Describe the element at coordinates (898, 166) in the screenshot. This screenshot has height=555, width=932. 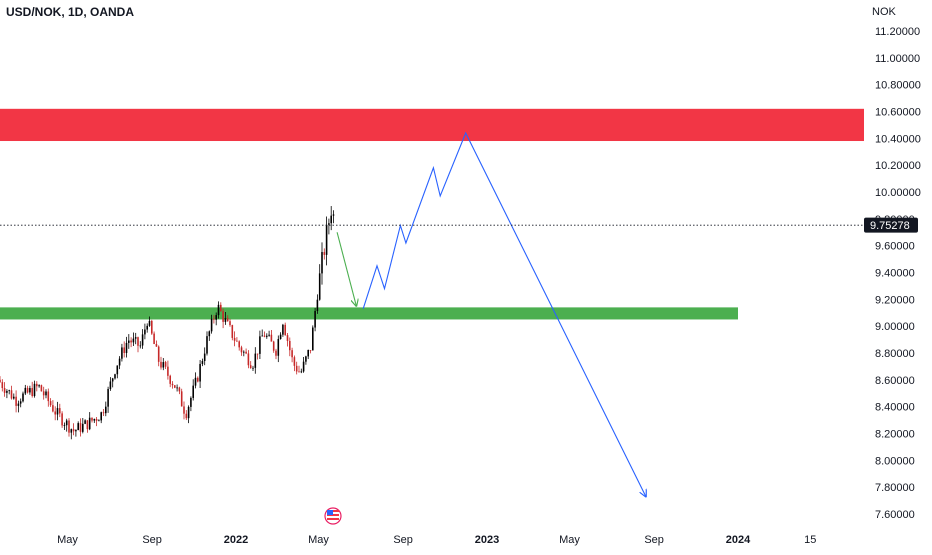
I see `y-tick-label: 10.20000` at that location.